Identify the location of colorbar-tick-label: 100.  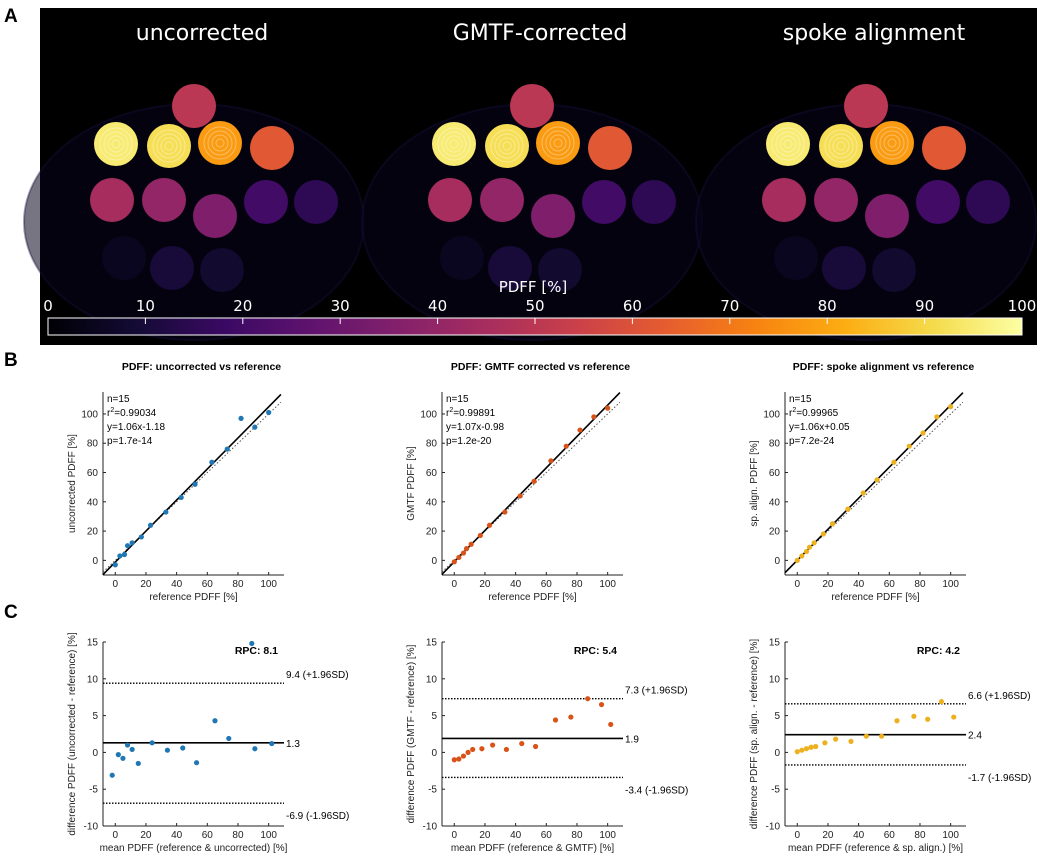
(1022, 306).